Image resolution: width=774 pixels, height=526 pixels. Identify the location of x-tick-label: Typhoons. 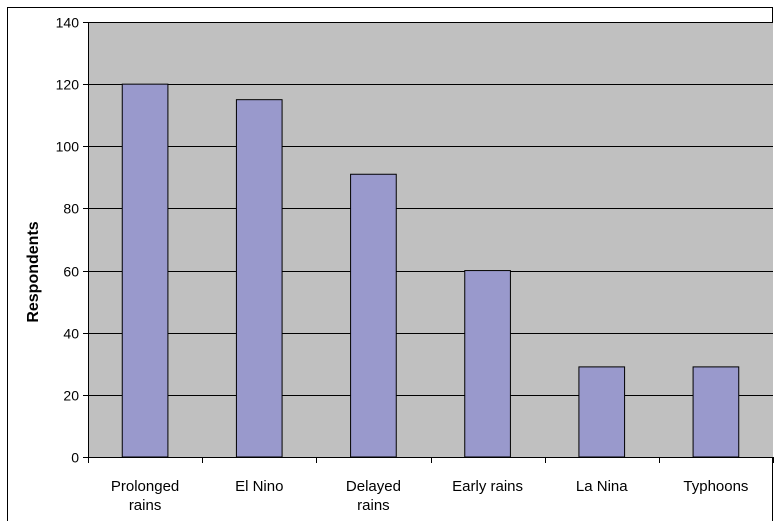
(715, 486).